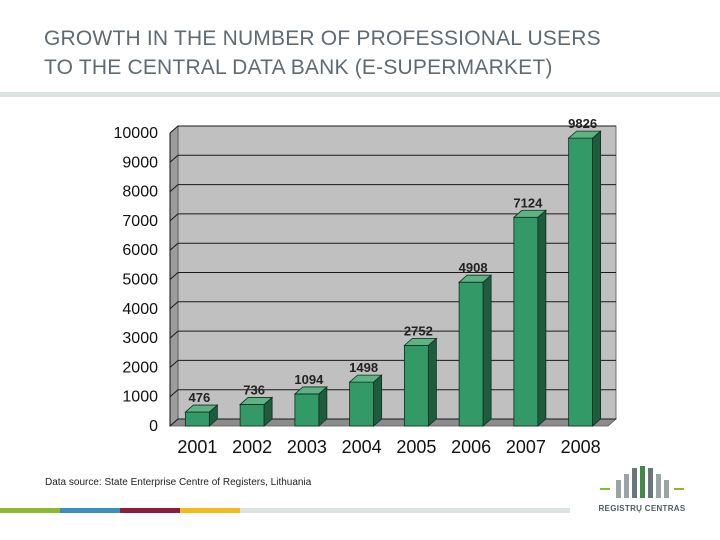  What do you see at coordinates (642, 482) in the screenshot?
I see `registru-centras-logo-icon` at bounding box center [642, 482].